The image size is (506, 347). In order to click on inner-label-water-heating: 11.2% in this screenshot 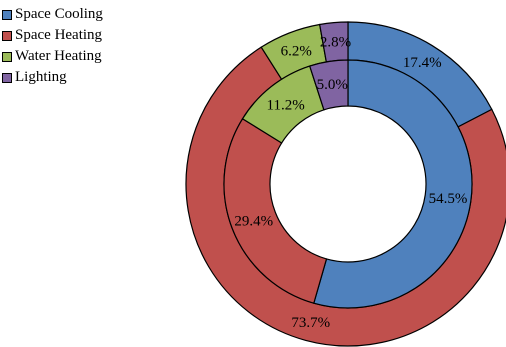, I will do `click(286, 106)`.